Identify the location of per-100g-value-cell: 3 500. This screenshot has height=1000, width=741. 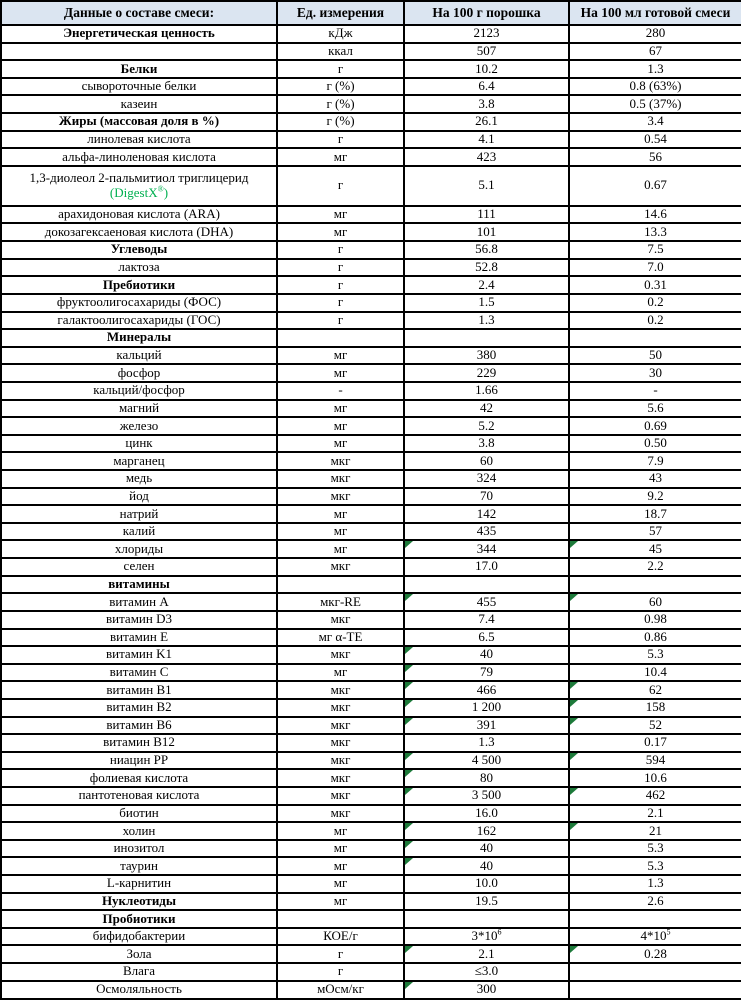
(486, 796).